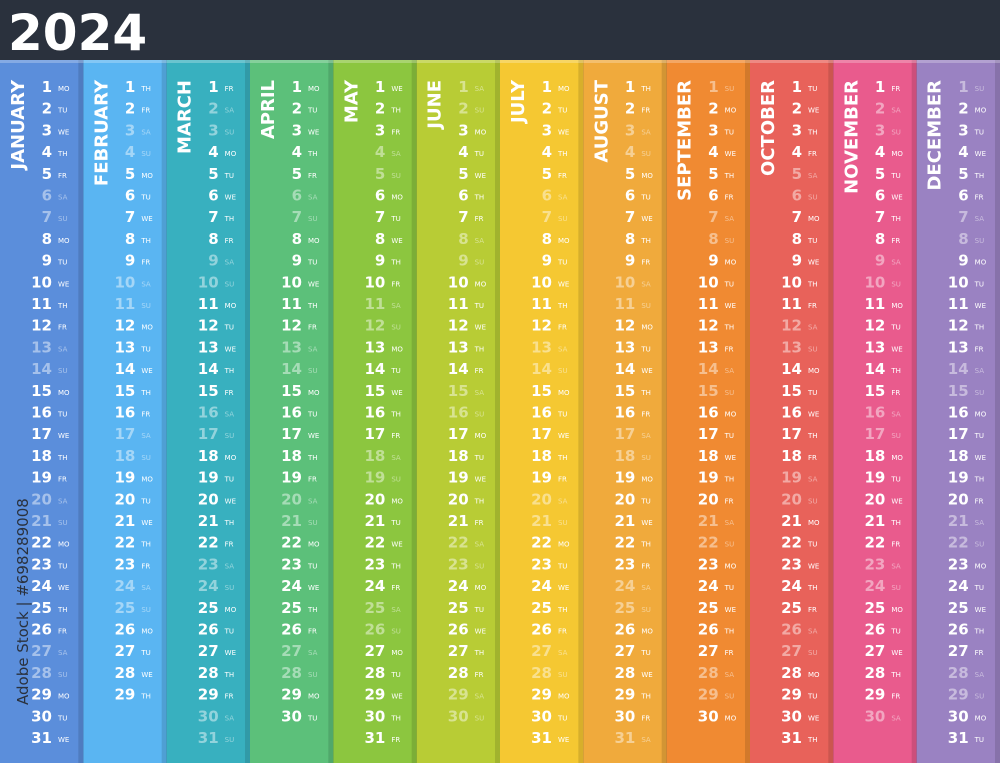 The height and width of the screenshot is (763, 1000). I want to click on day-number: 25, so click(708, 608).